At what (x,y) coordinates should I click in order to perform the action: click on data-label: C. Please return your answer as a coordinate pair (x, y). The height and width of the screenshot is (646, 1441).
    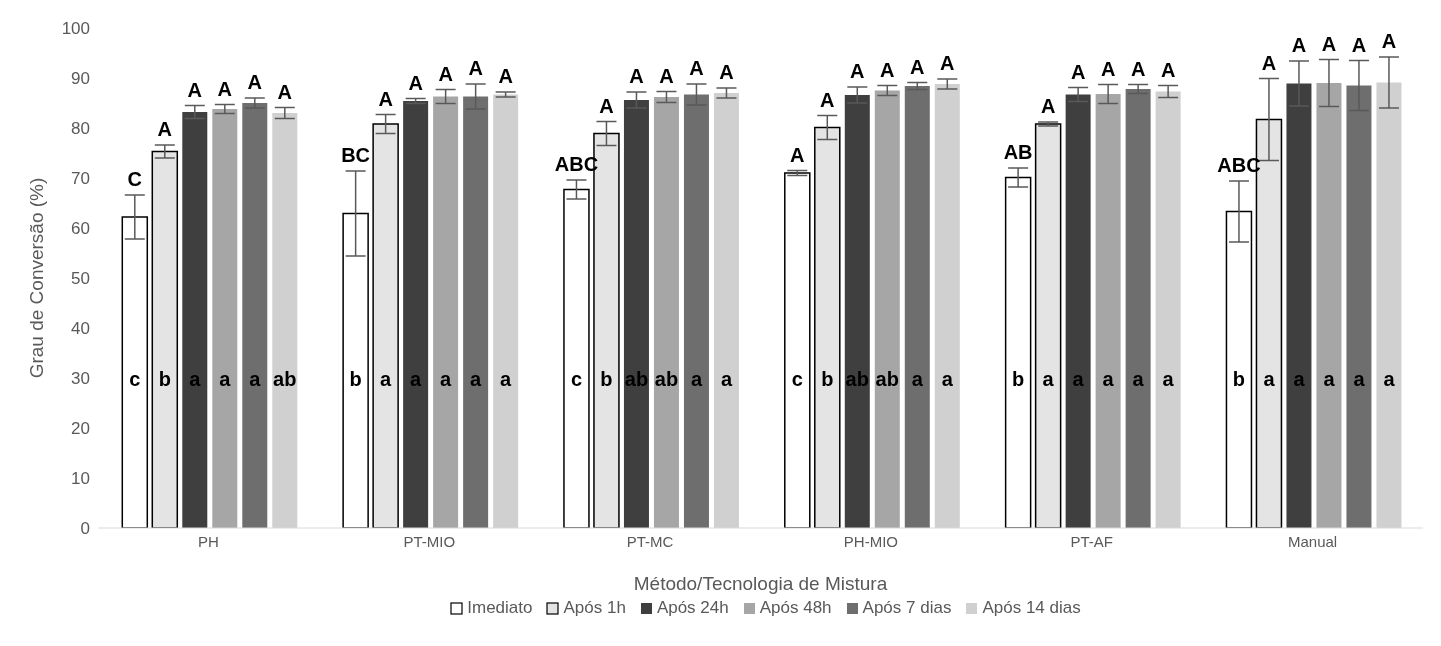
    Looking at the image, I should click on (135, 179).